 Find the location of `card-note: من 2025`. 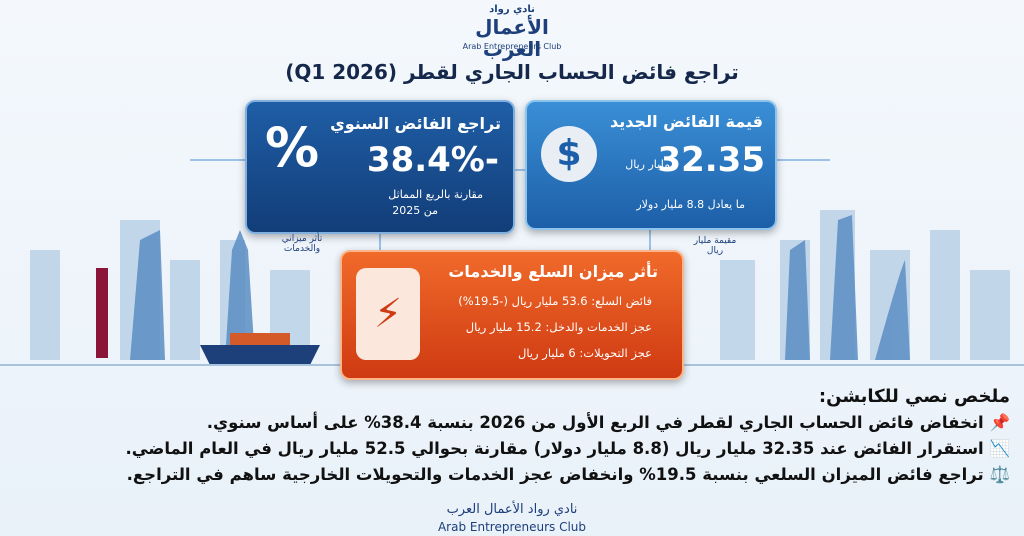

card-note: من 2025 is located at coordinates (415, 210).